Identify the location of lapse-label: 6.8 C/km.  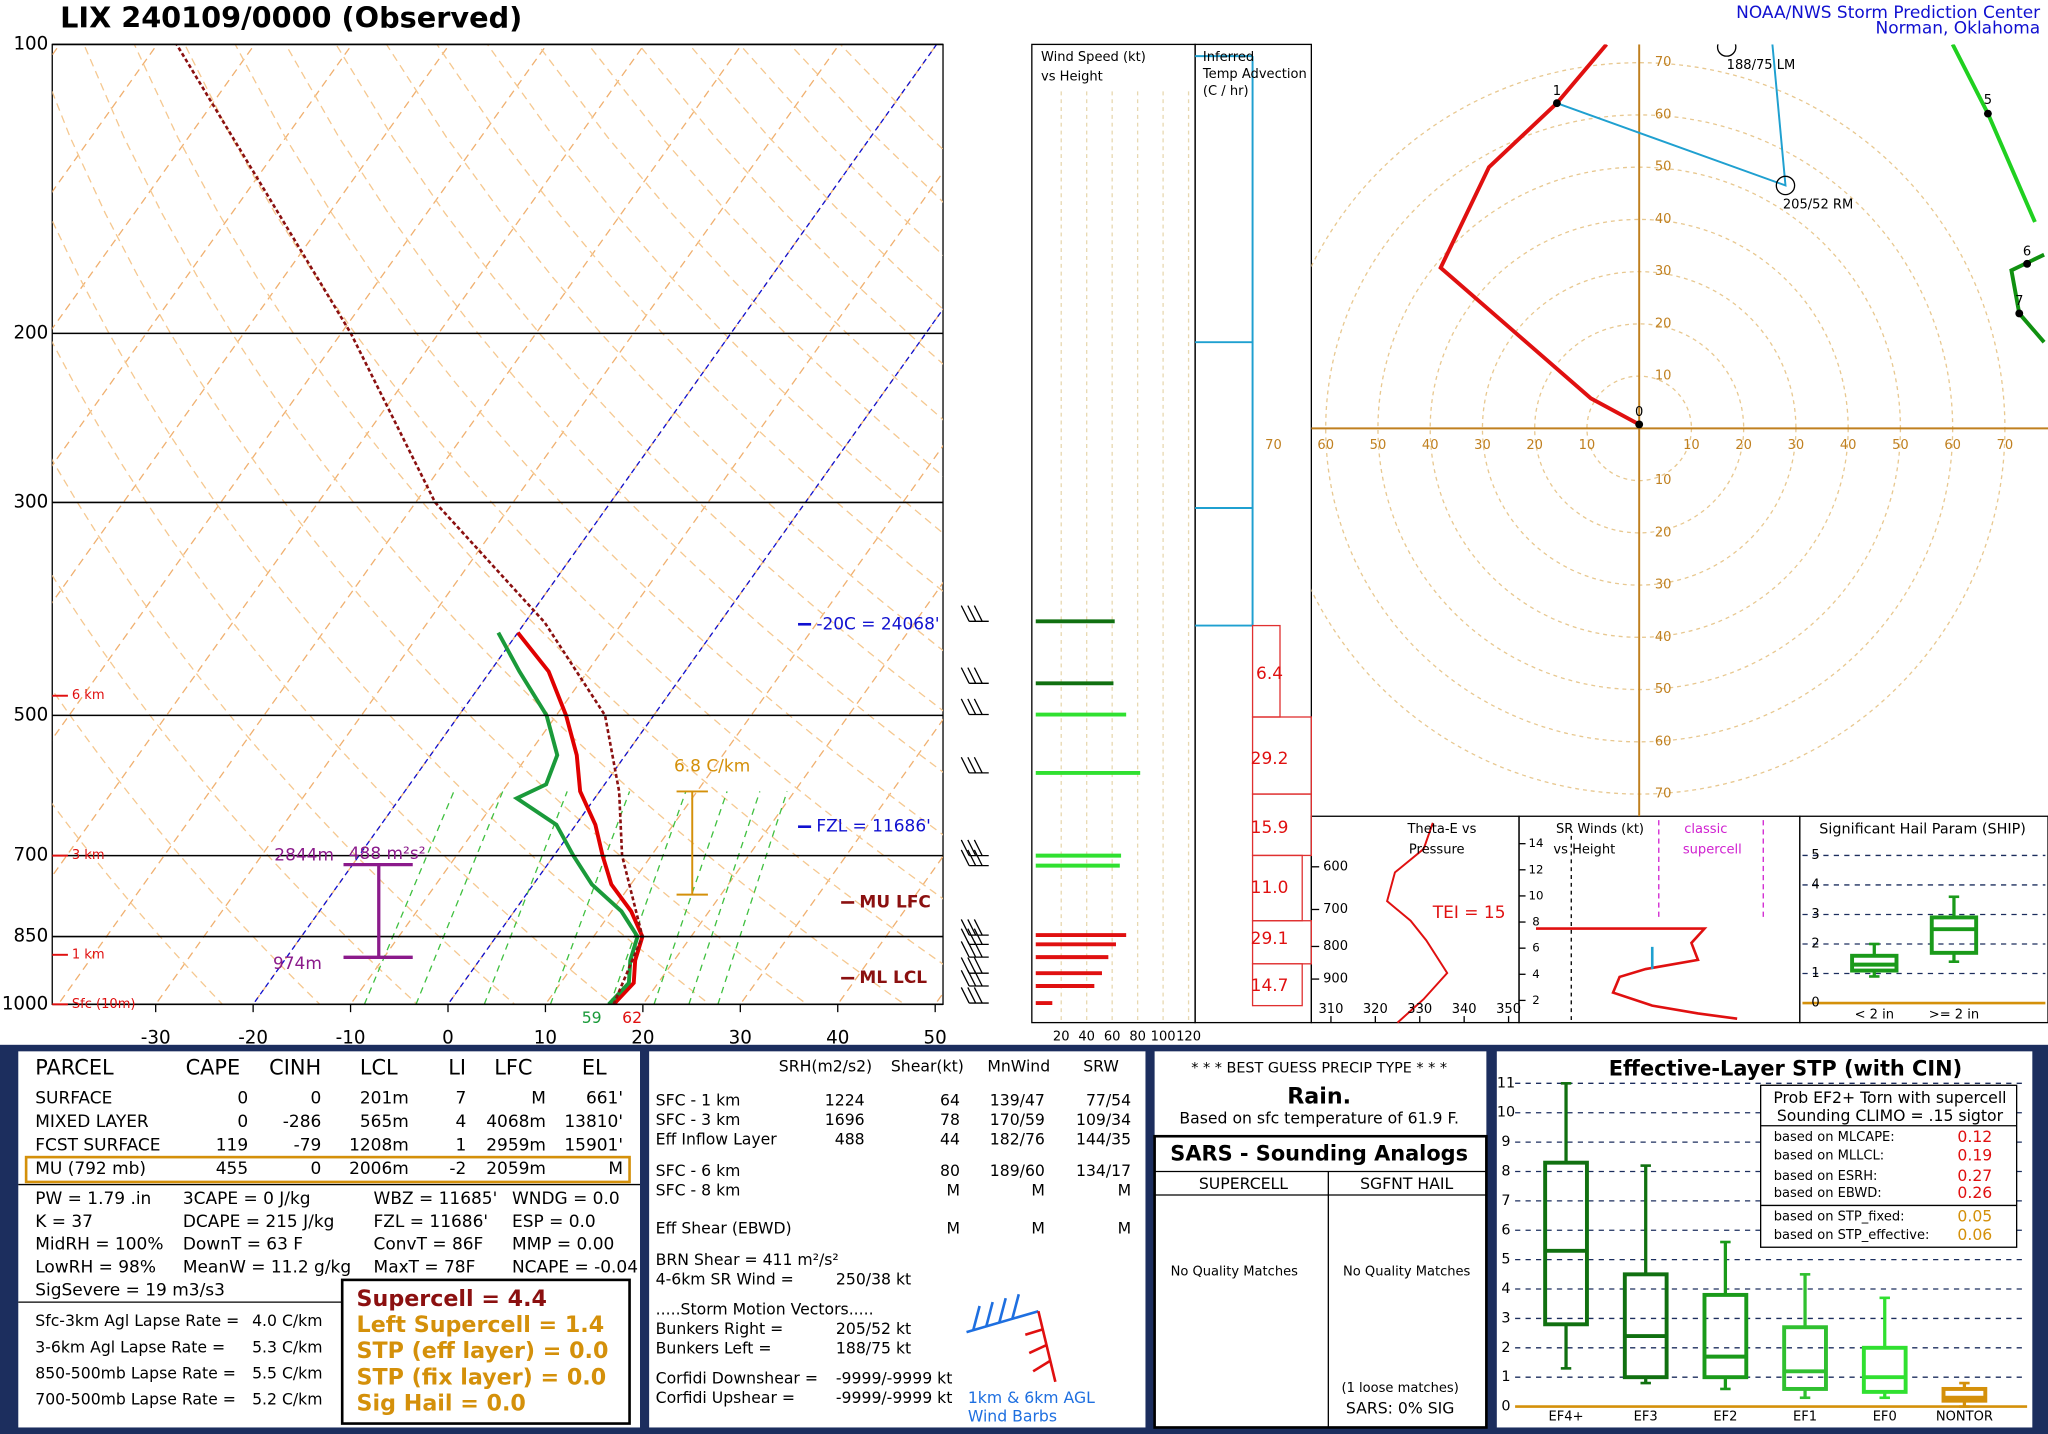
(712, 767).